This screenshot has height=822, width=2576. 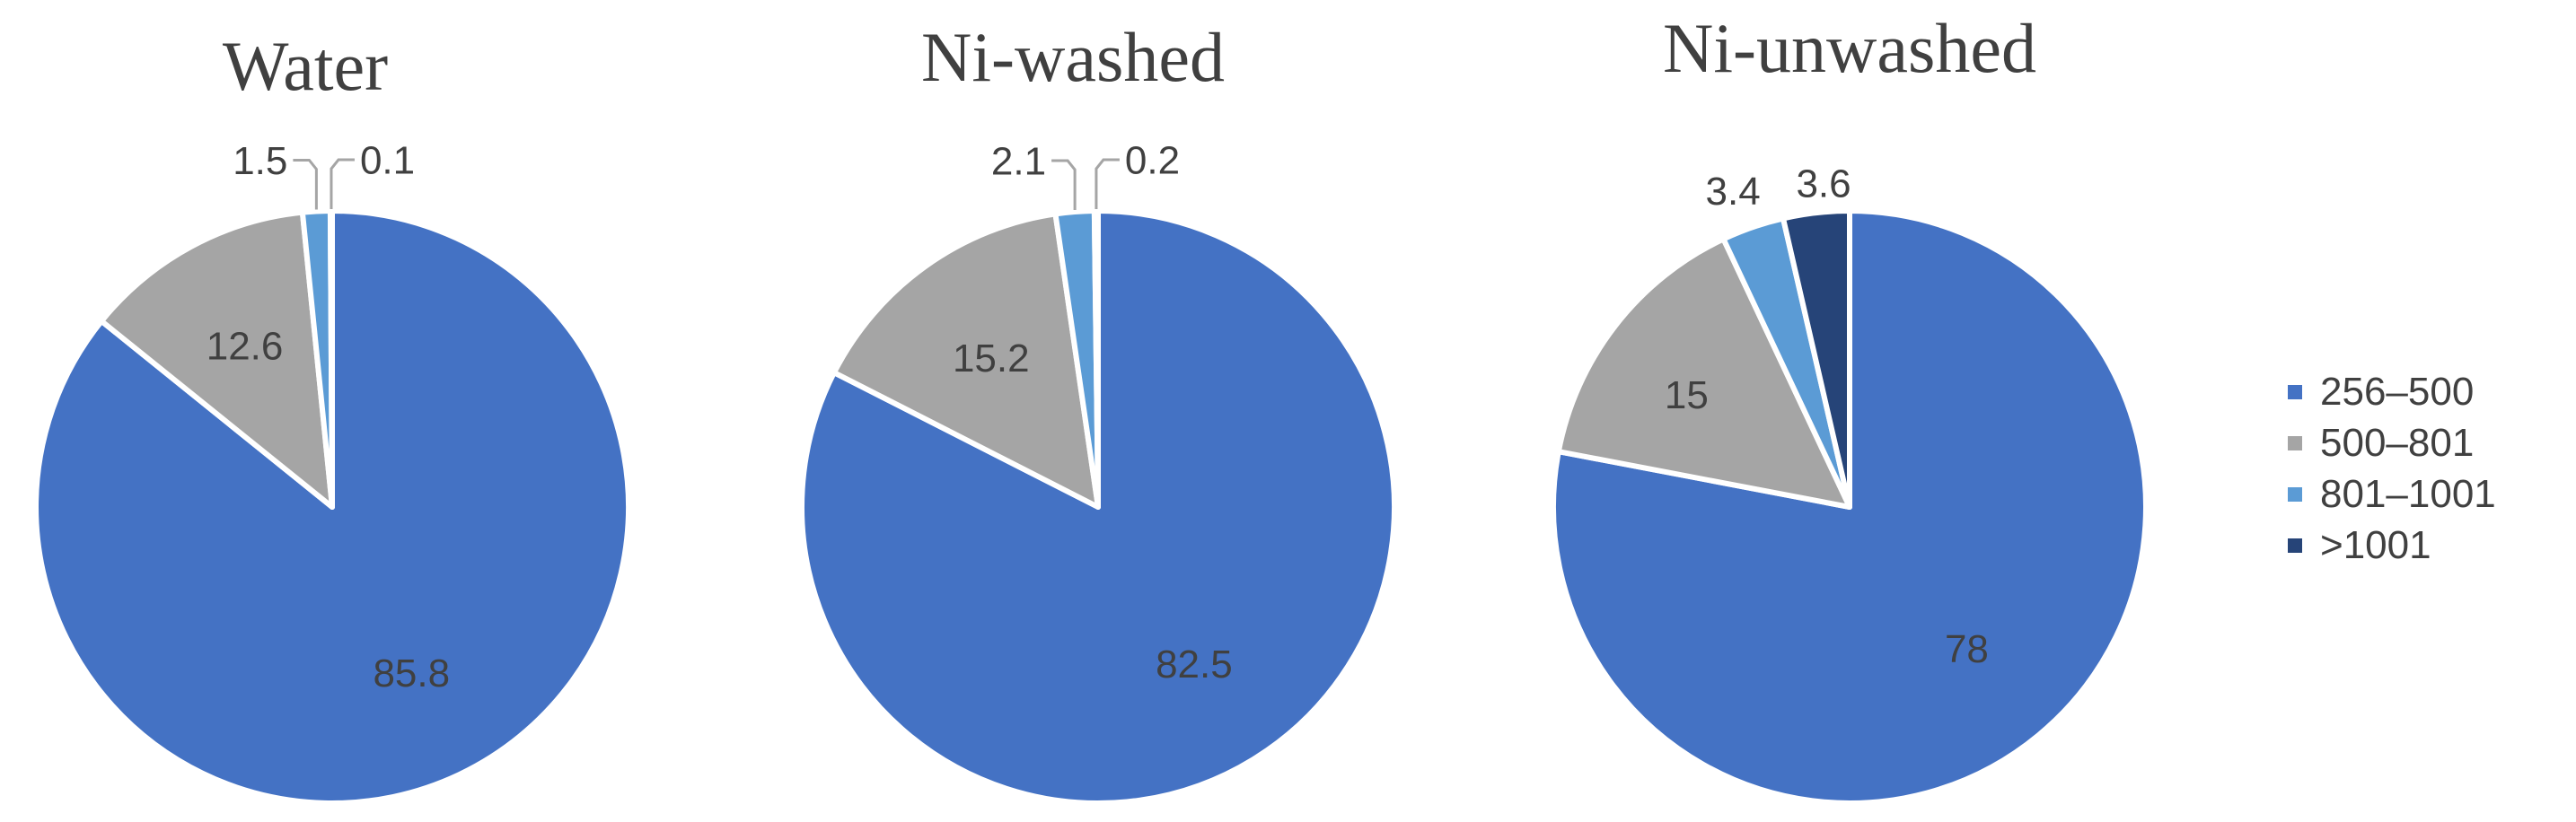 I want to click on legend-item: 256–500, so click(x=2381, y=392).